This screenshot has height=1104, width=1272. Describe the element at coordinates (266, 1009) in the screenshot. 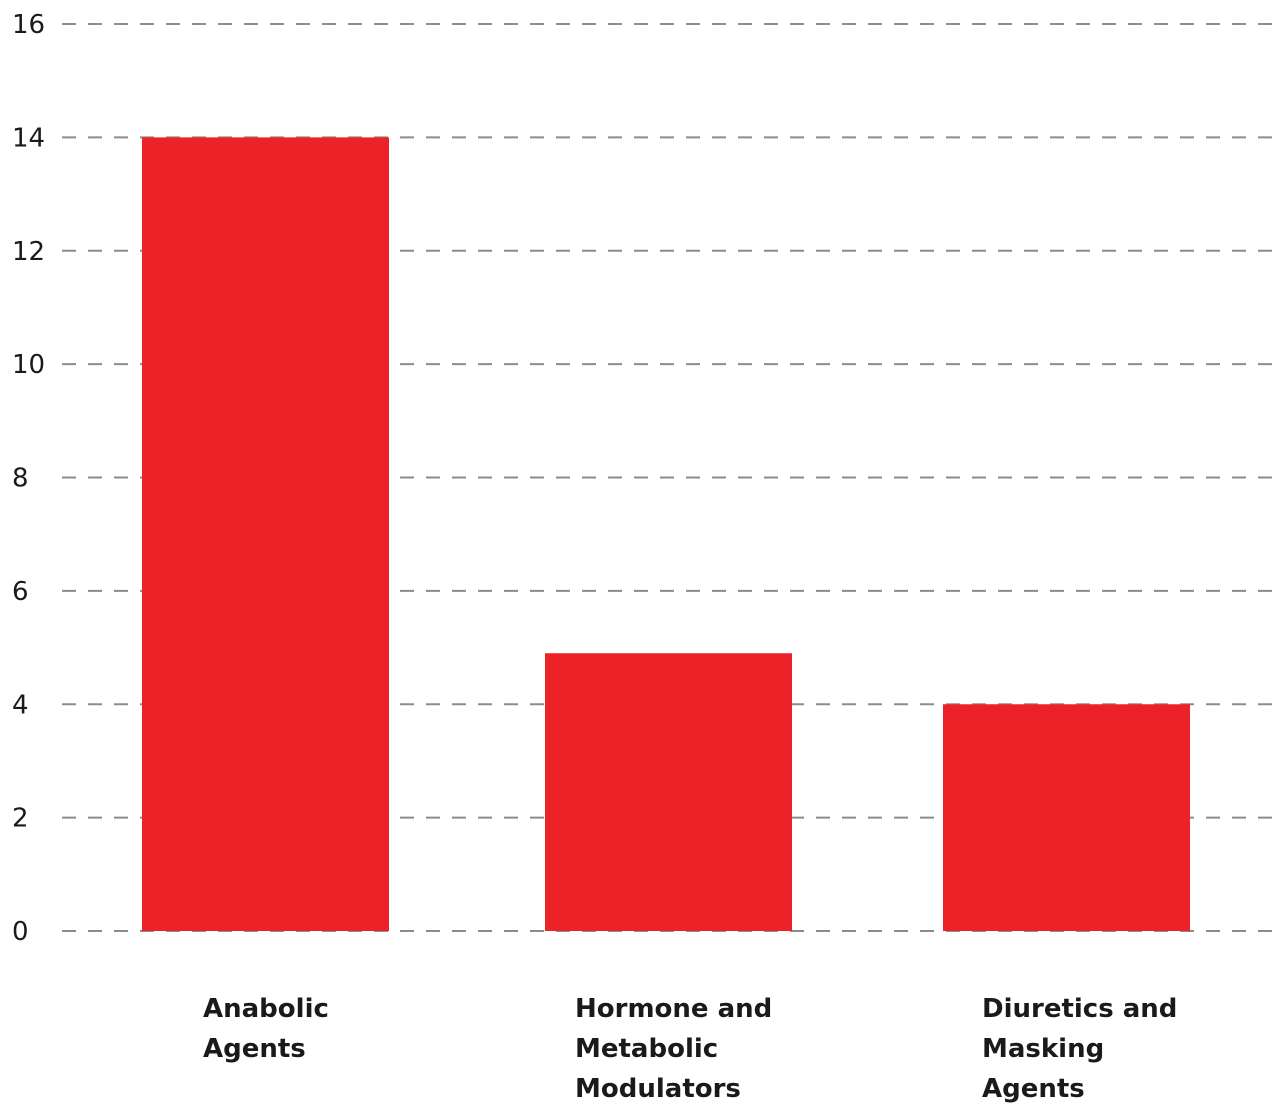

I see `x-category-label-line: Anabolic` at that location.